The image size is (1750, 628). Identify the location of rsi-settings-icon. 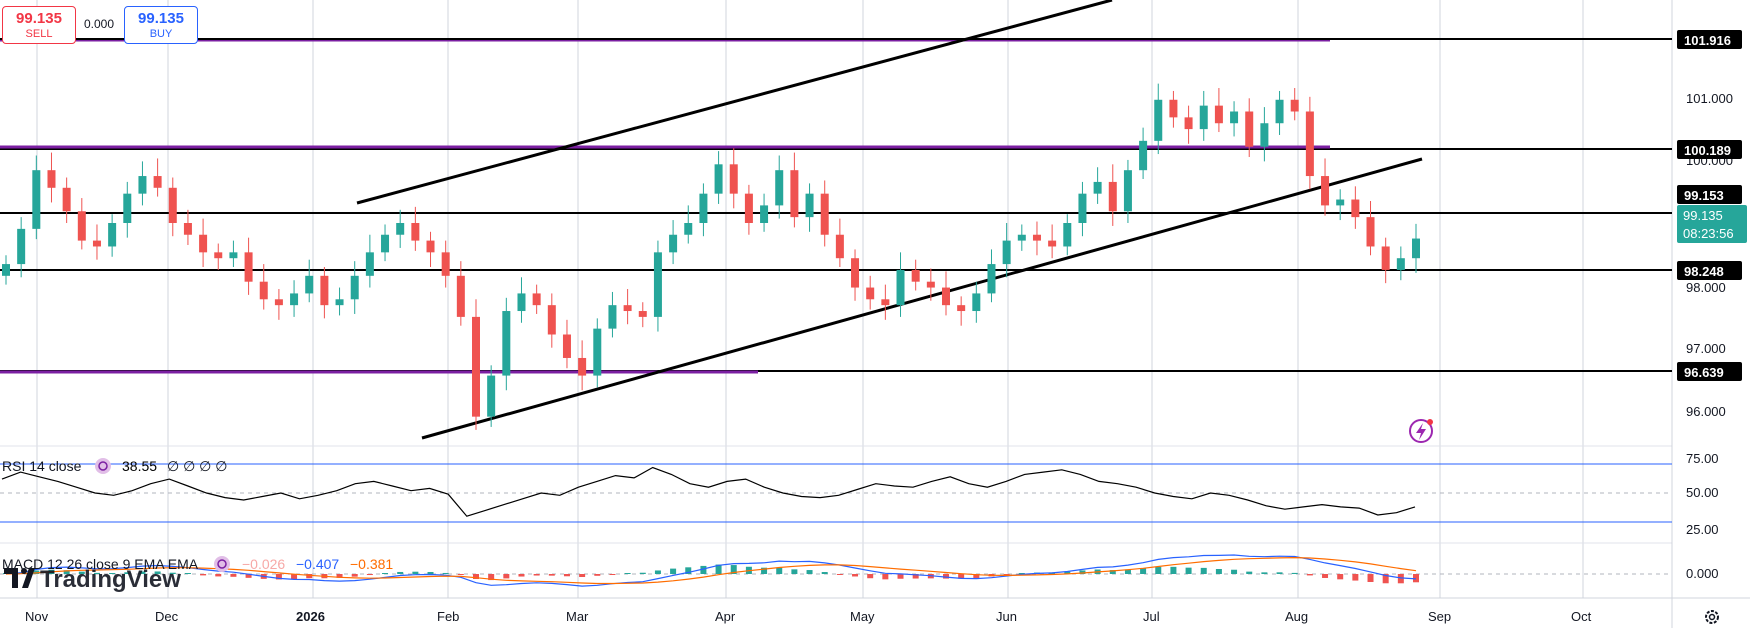
(103, 466).